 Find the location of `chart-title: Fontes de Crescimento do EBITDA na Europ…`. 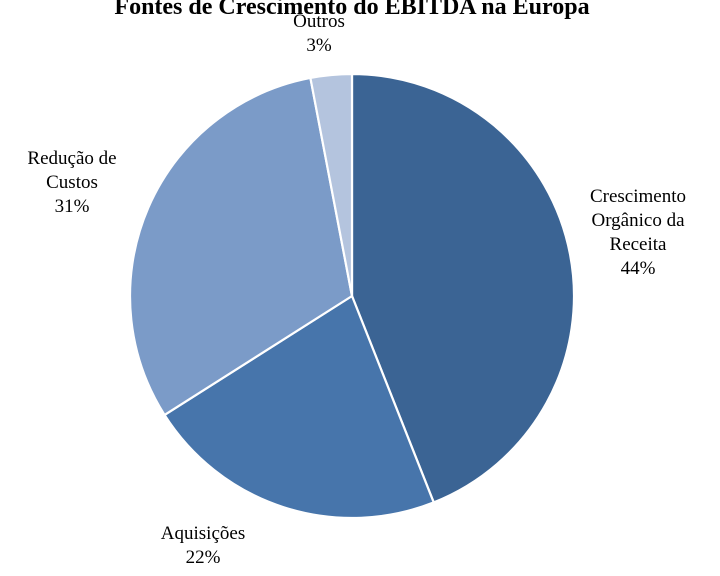

chart-title: Fontes de Crescimento do EBITDA na Europ… is located at coordinates (351, 10).